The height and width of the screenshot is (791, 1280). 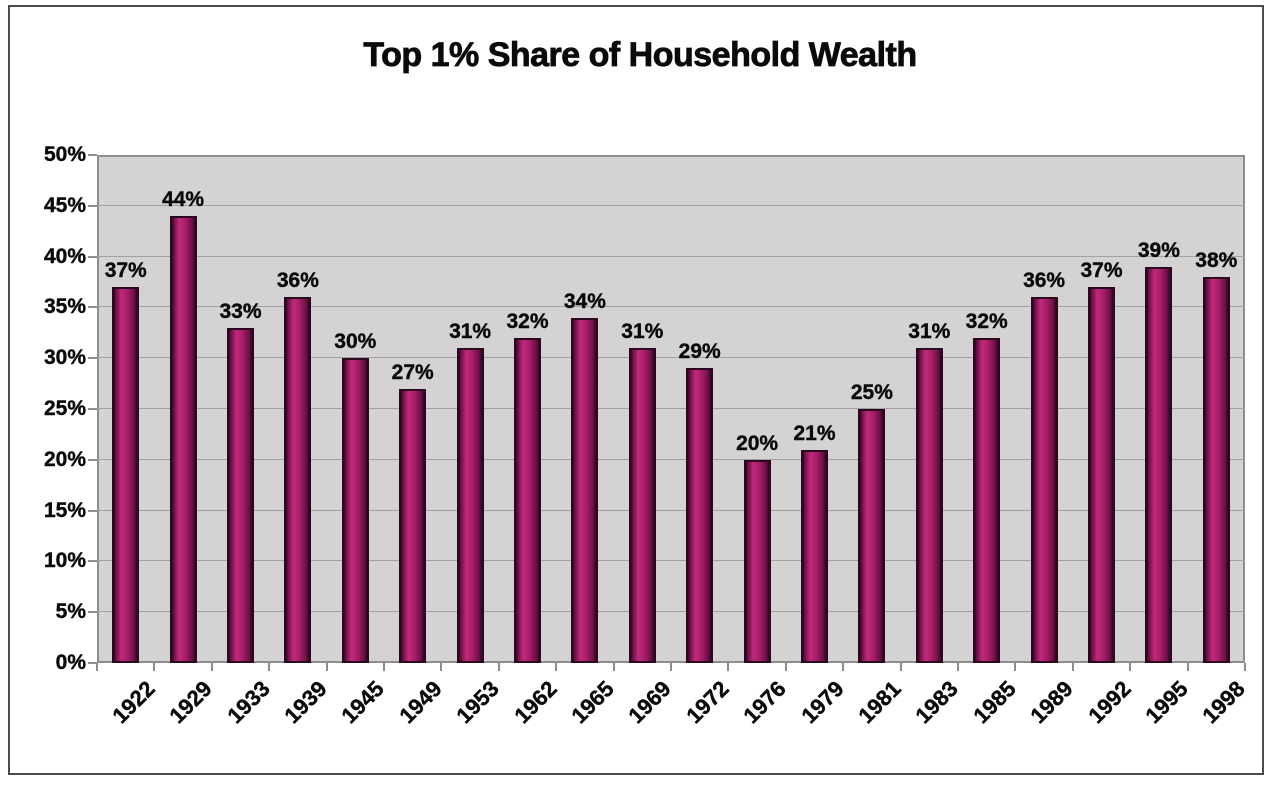 I want to click on y-axis-label: 15%, so click(x=64, y=510).